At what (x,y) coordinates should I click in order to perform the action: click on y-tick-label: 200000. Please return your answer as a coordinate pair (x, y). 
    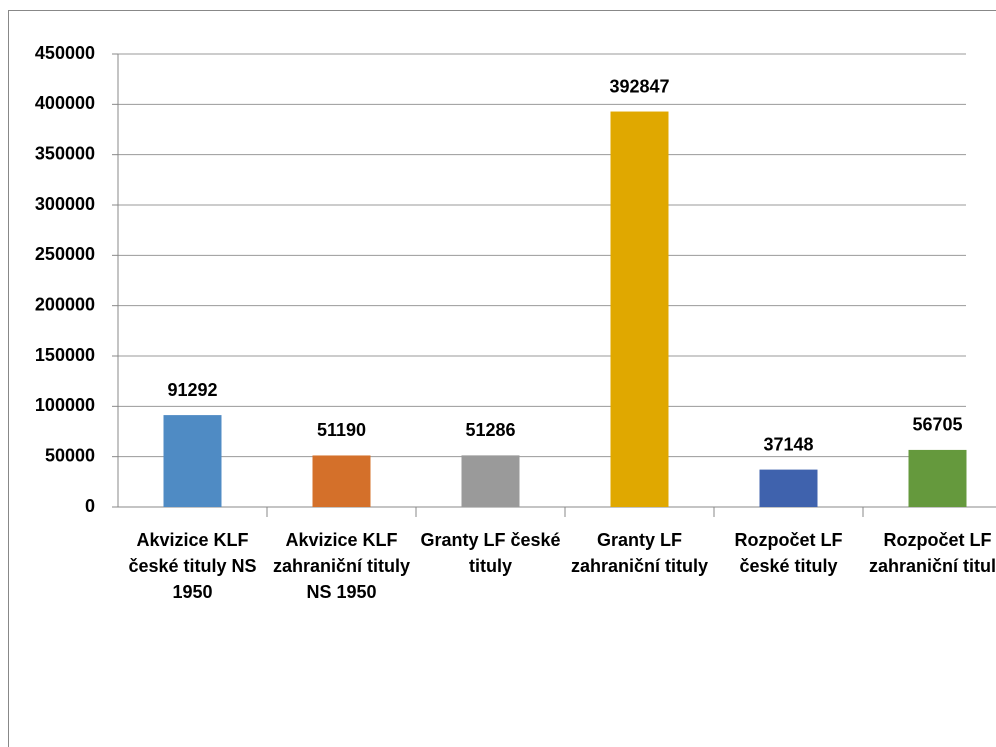
    Looking at the image, I should click on (65, 304).